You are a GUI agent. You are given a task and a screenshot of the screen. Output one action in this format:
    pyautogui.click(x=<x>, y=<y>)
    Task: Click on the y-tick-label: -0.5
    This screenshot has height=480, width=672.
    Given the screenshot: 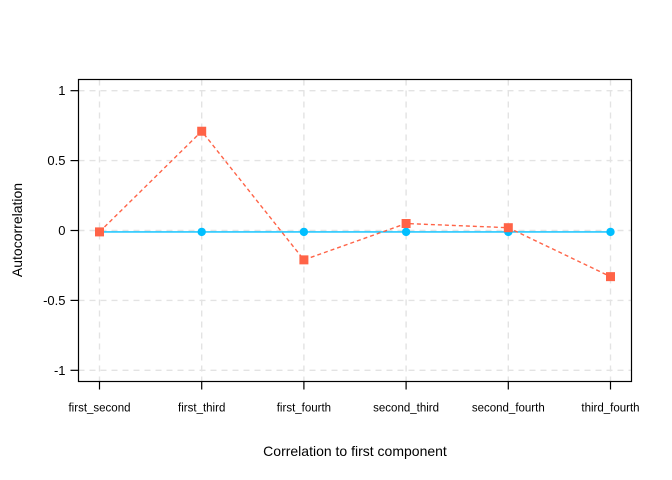 What is the action you would take?
    pyautogui.click(x=54, y=300)
    